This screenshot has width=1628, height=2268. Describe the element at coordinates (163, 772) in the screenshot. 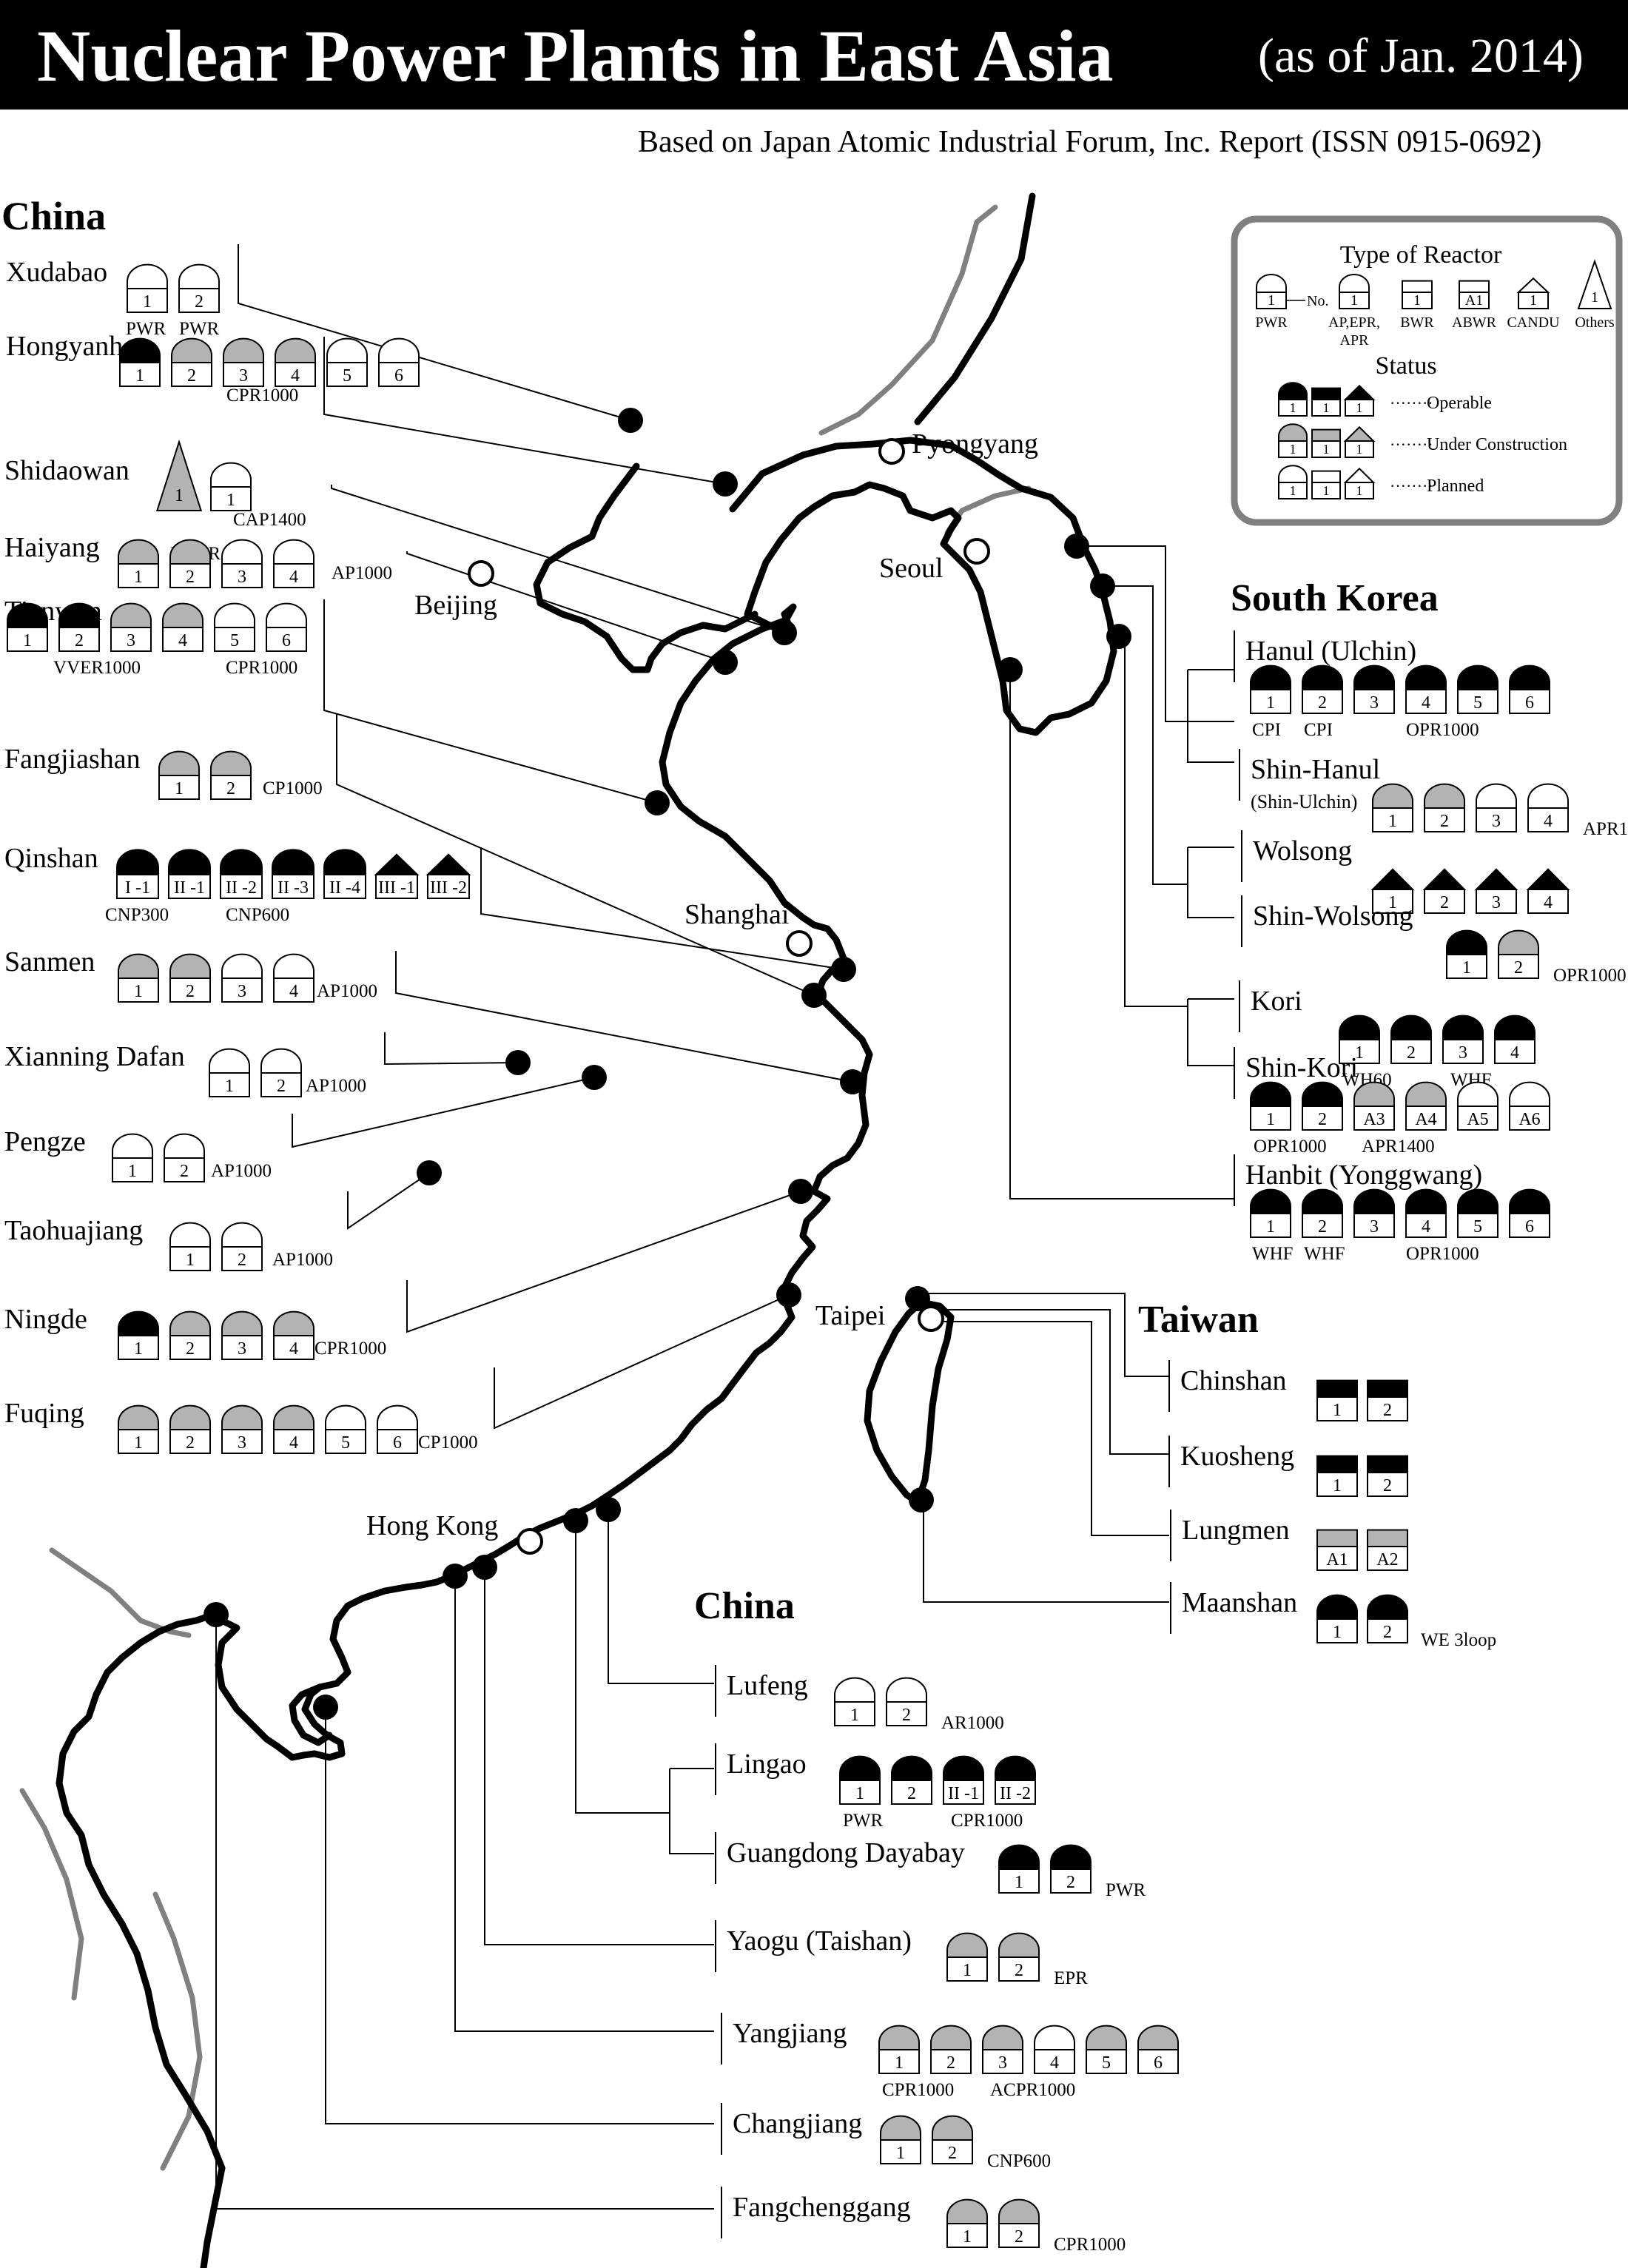

I see `plant-fangjiashan: Fangjiashan 1 2 CP1000` at that location.